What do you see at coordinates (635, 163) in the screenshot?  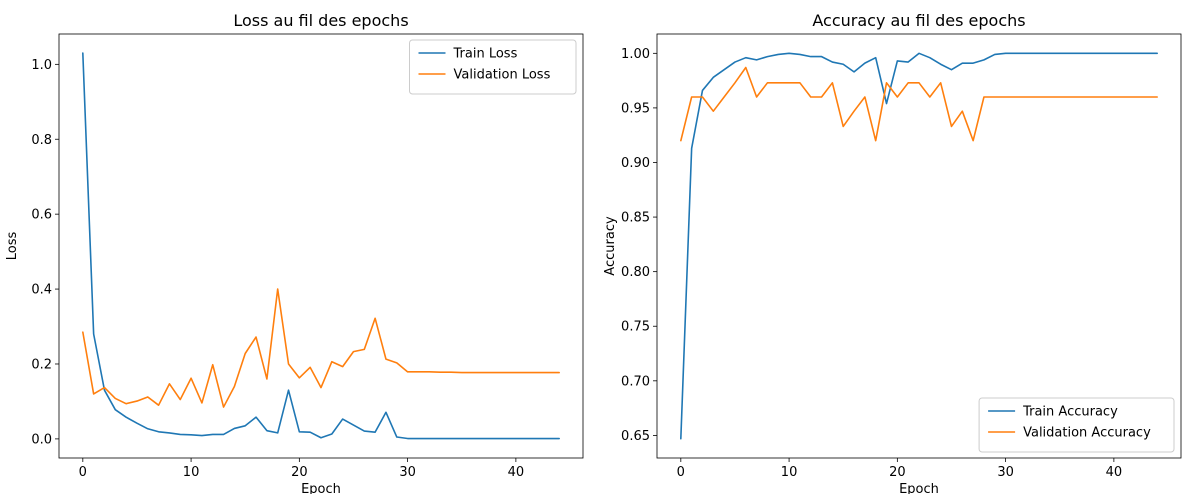 I see `y-tick-label: 0.90` at bounding box center [635, 163].